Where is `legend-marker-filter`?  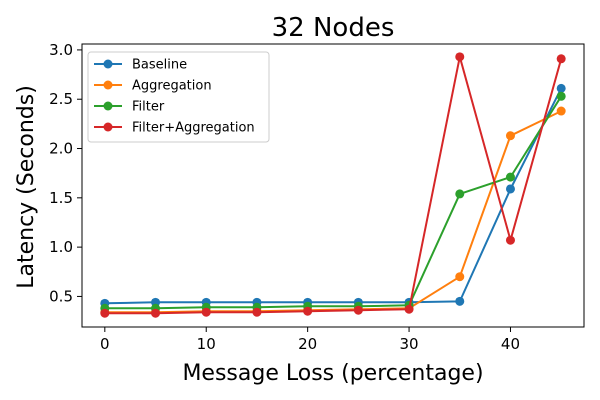
legend-marker-filter is located at coordinates (108, 106).